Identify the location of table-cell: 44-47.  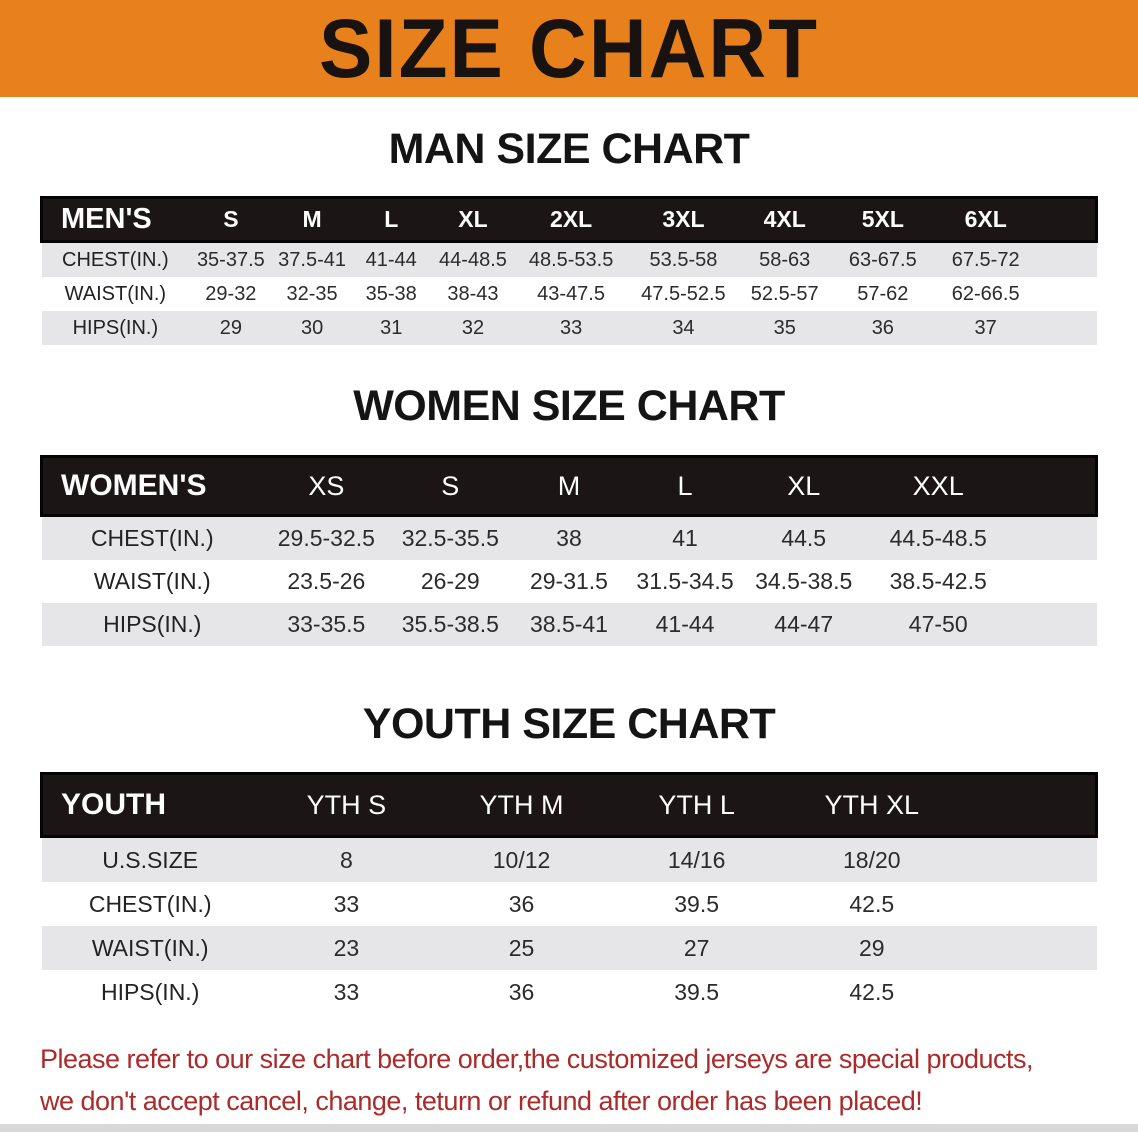
(804, 624).